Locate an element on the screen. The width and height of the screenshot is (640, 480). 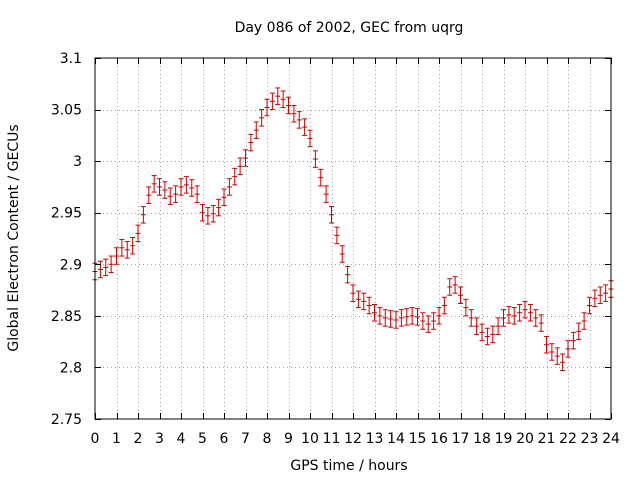
x-tick-label: 7 is located at coordinates (245, 439).